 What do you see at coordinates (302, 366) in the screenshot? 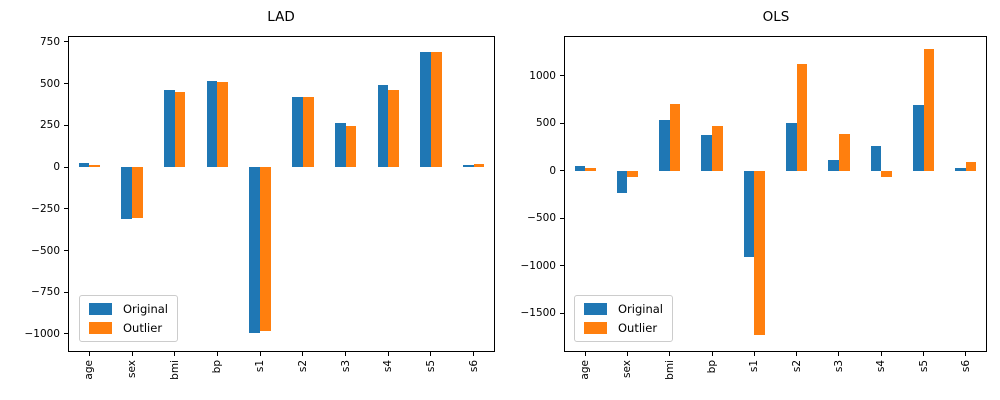
I see `x-tick-label: s2` at bounding box center [302, 366].